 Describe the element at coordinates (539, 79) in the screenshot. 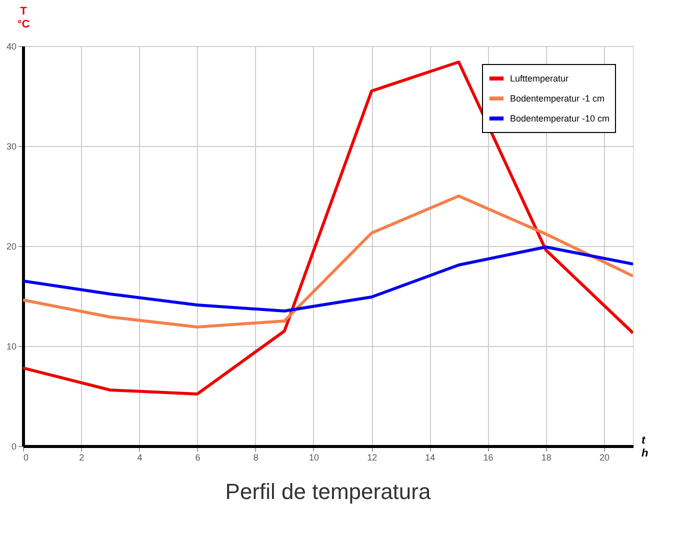

I see `legend-label: Lufttemperatur` at that location.